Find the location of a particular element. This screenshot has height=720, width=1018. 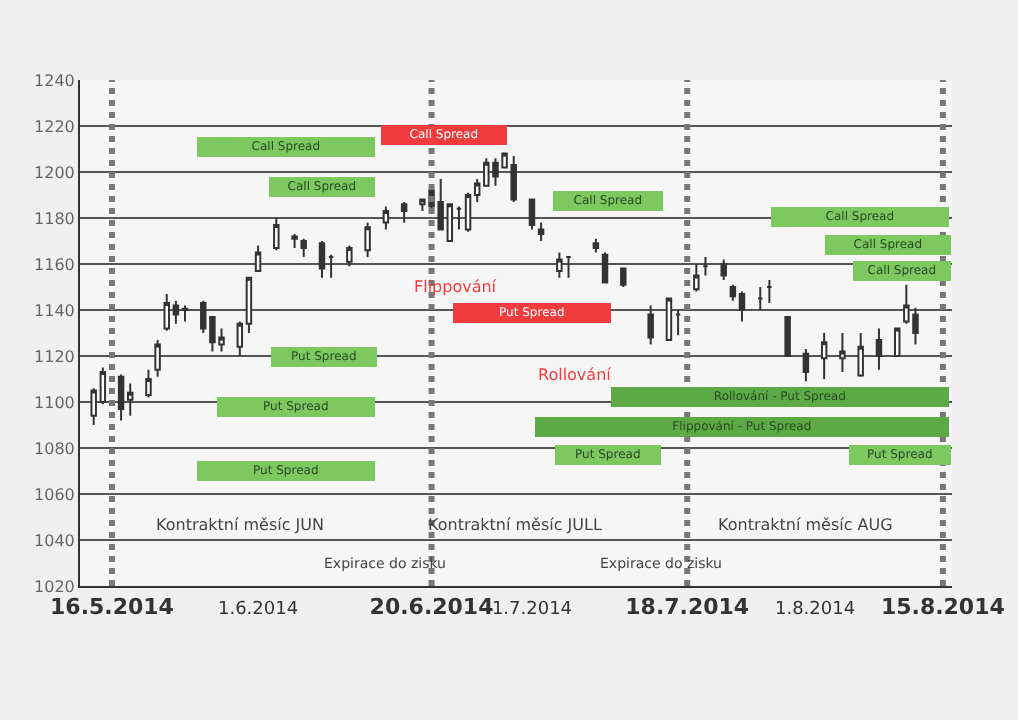

y-tick-label: 1160 is located at coordinates (54, 264).